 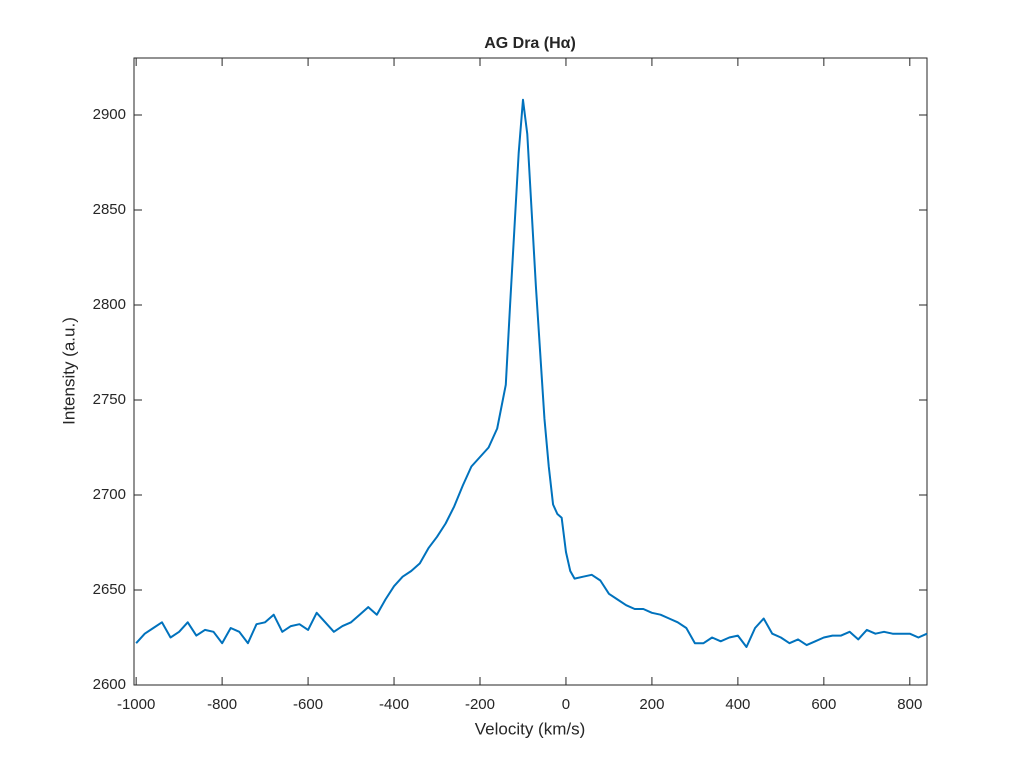 I want to click on y-tick-label: 2750, so click(x=109, y=399).